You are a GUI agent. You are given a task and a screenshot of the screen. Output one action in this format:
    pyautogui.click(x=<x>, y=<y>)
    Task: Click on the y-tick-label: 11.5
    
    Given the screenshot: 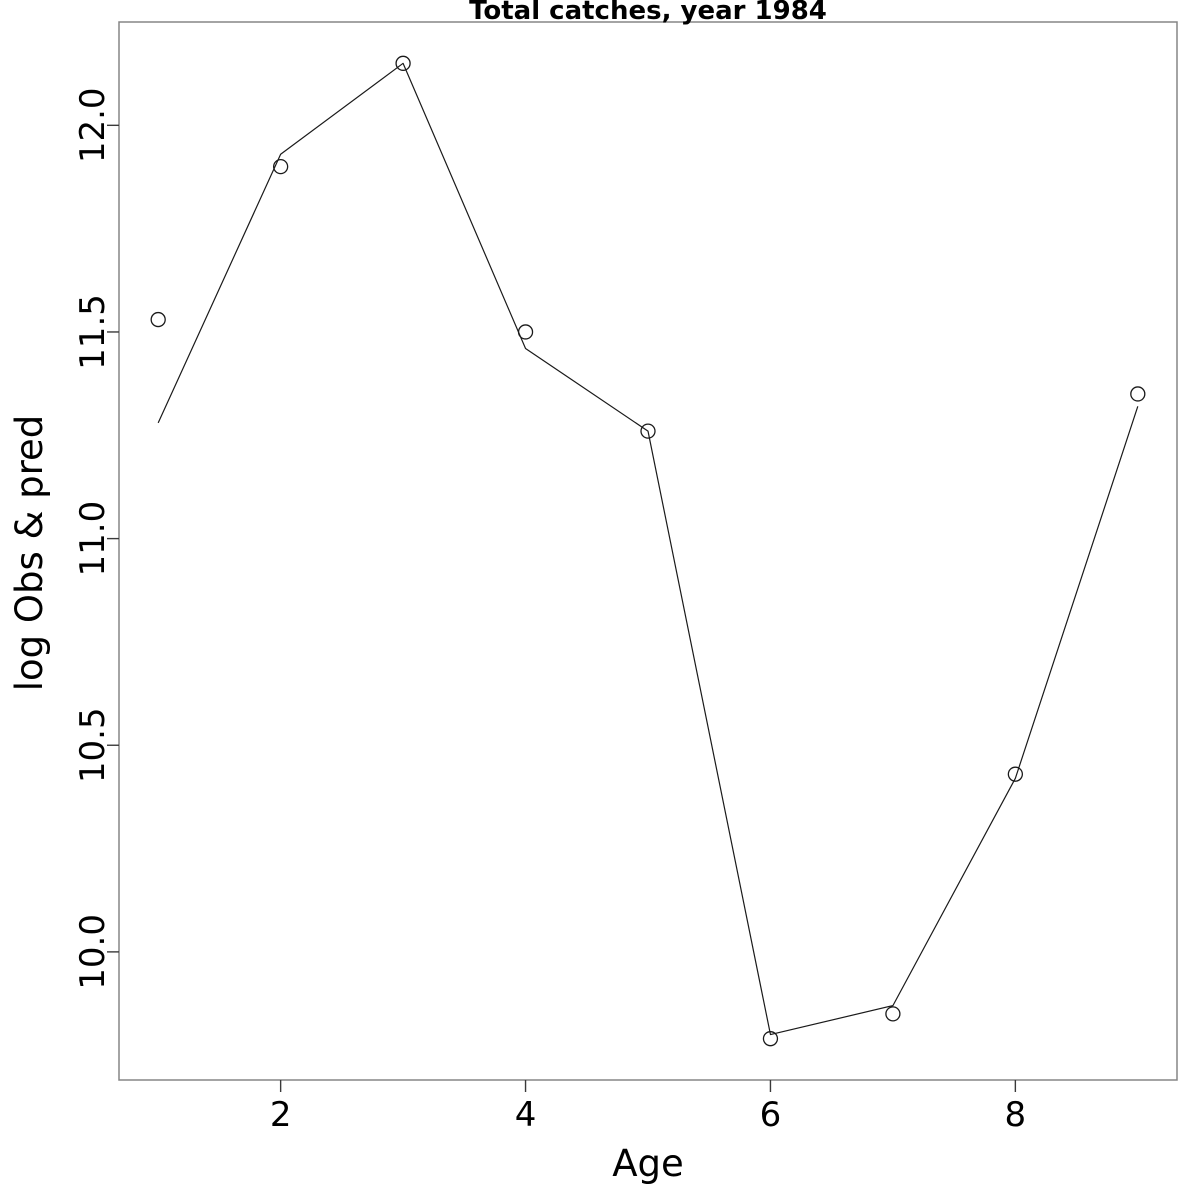 What is the action you would take?
    pyautogui.click(x=93, y=332)
    